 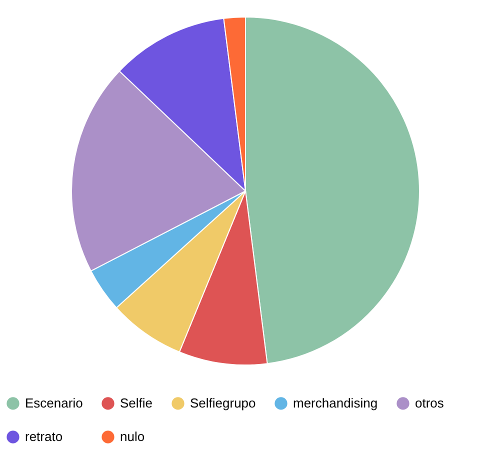 I want to click on legend-label: nulo, so click(x=132, y=436).